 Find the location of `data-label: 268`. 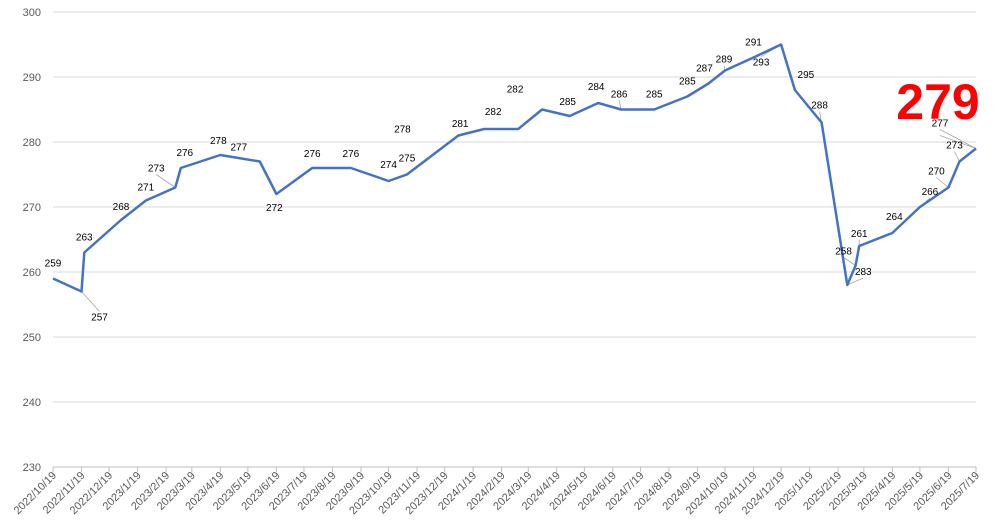

data-label: 268 is located at coordinates (121, 207).